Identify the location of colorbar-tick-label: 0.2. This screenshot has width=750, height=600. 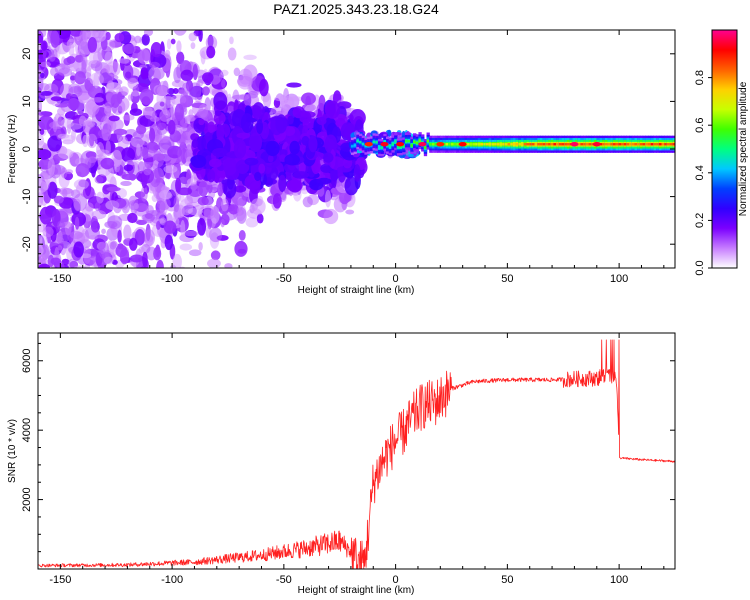
(700, 220).